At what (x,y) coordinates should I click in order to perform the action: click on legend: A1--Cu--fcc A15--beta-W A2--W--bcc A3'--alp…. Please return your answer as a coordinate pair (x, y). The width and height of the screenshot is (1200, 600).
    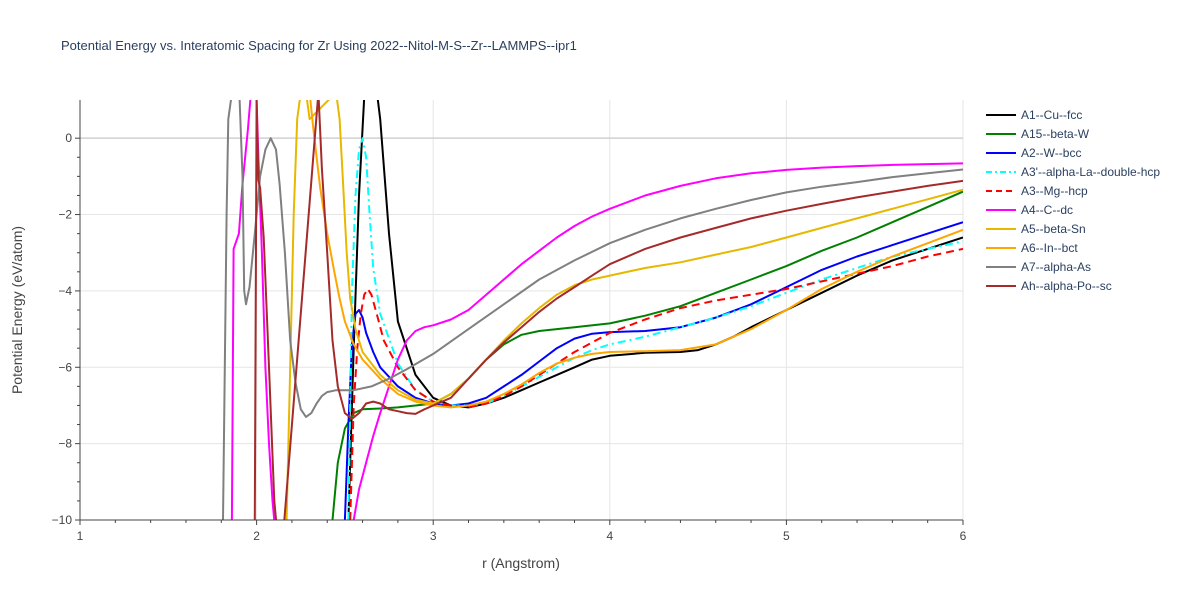
    Looking at the image, I should click on (1073, 200).